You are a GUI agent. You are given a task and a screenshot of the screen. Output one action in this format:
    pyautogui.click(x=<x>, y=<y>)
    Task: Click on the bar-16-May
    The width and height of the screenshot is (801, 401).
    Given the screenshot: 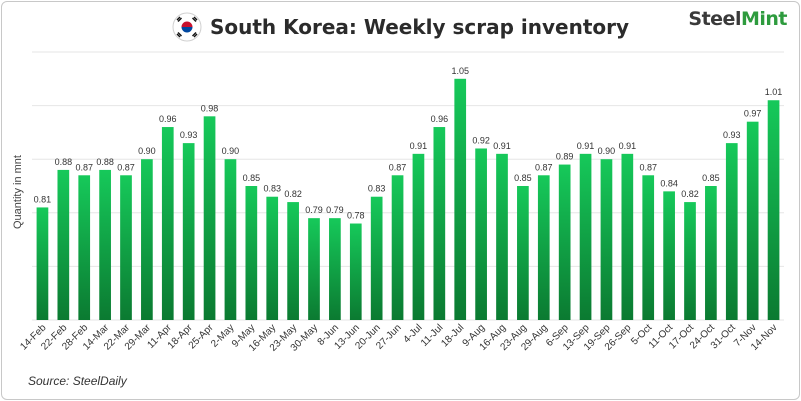 What is the action you would take?
    pyautogui.click(x=272, y=258)
    